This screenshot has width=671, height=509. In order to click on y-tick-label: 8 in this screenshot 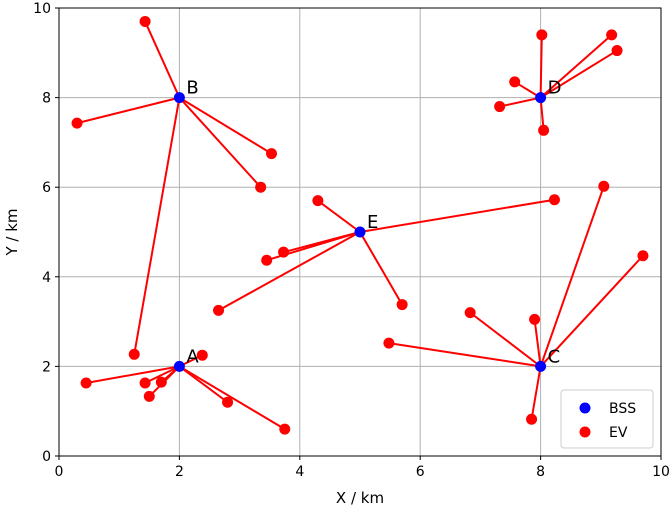, I will do `click(46, 99)`.